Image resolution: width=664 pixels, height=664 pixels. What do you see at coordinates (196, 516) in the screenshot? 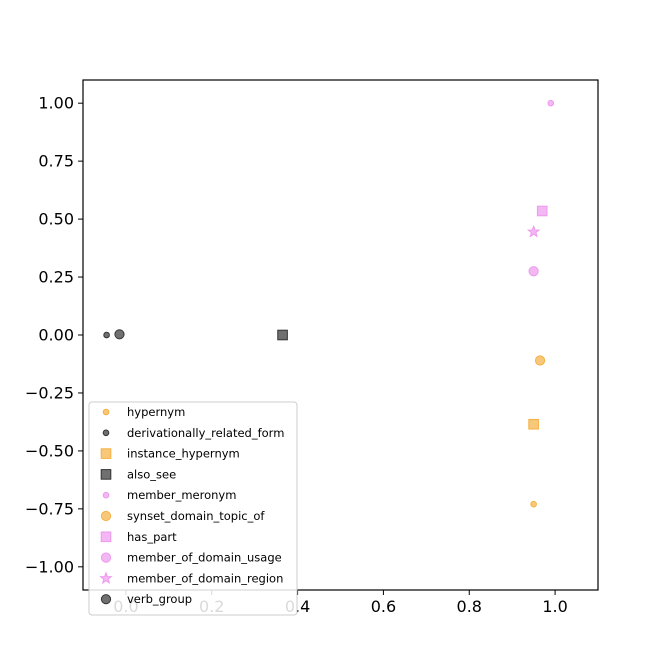
I see `legend-label: synset_domain_topic_of` at bounding box center [196, 516].